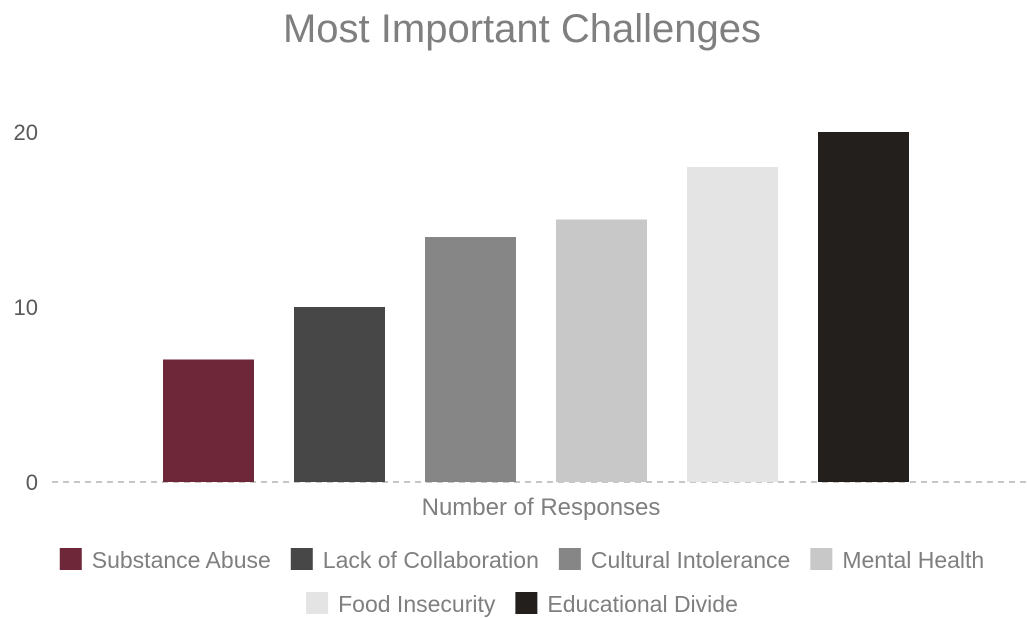  I want to click on bar-mental-health, so click(601, 350).